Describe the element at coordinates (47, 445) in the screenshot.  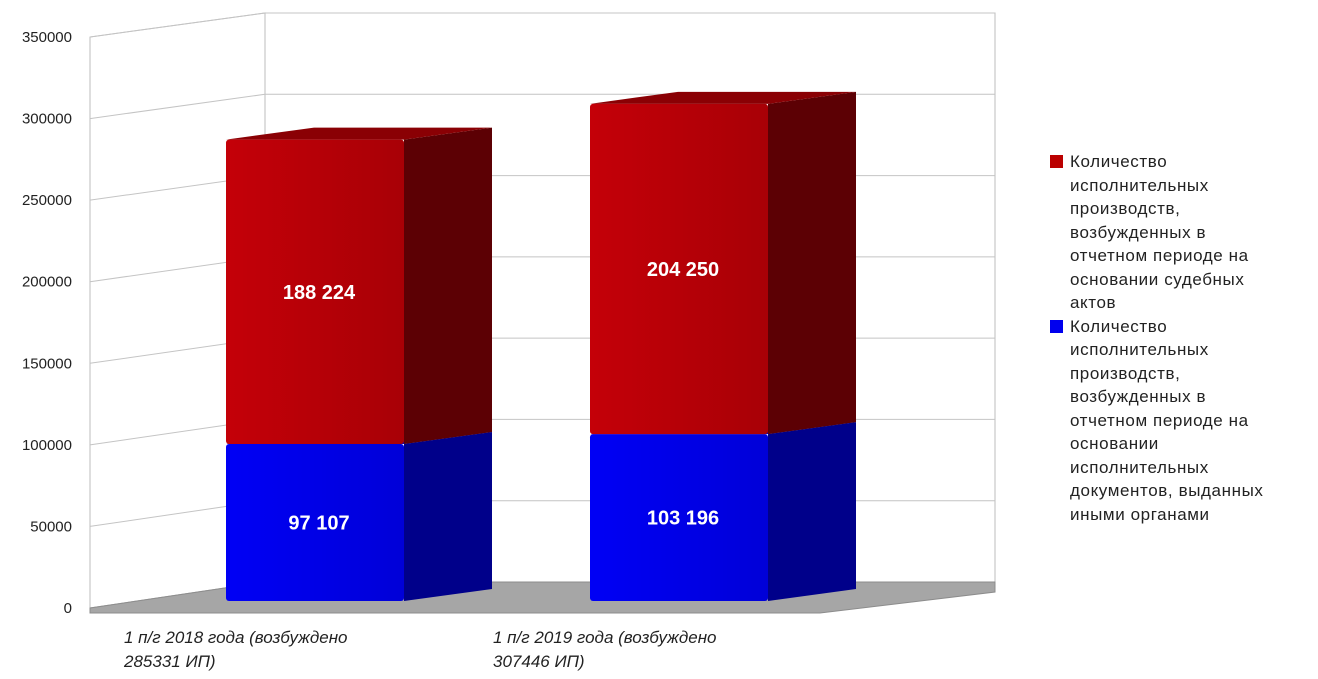
I see `y-tick-label: 100000` at that location.